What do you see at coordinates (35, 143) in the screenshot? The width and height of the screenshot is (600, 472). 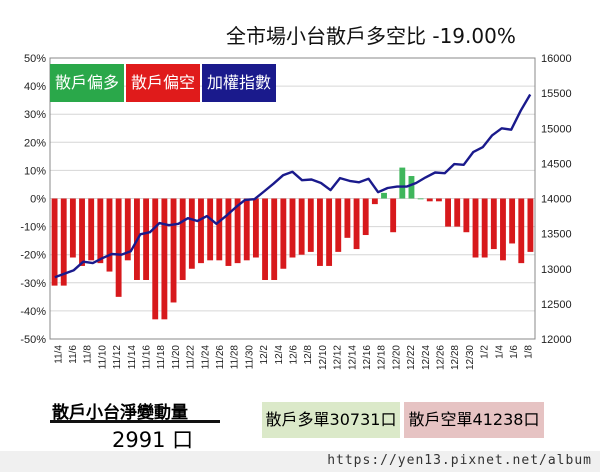 I see `left-tick-label: 20%` at bounding box center [35, 143].